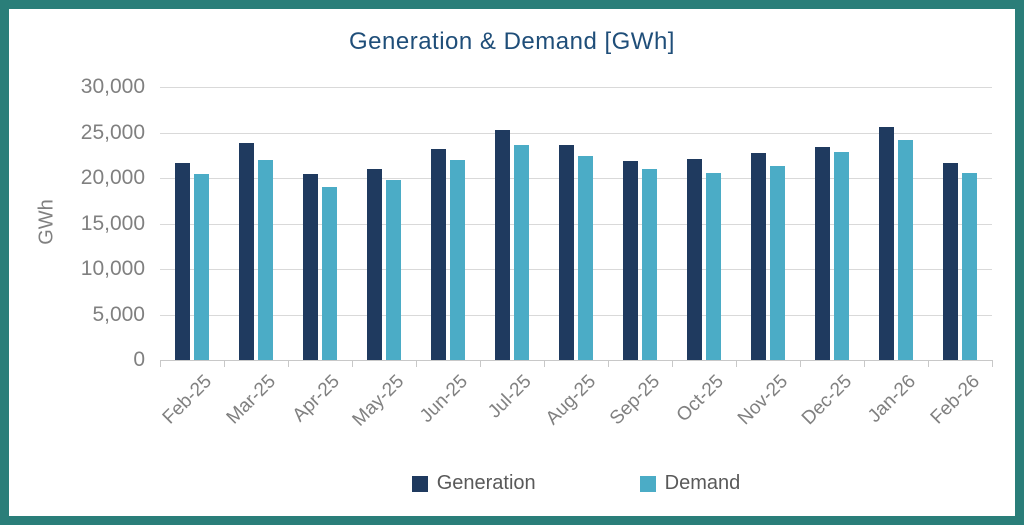 This screenshot has height=525, width=1024. What do you see at coordinates (955, 400) in the screenshot?
I see `x-tick-label-feb-26: Feb-26` at bounding box center [955, 400].